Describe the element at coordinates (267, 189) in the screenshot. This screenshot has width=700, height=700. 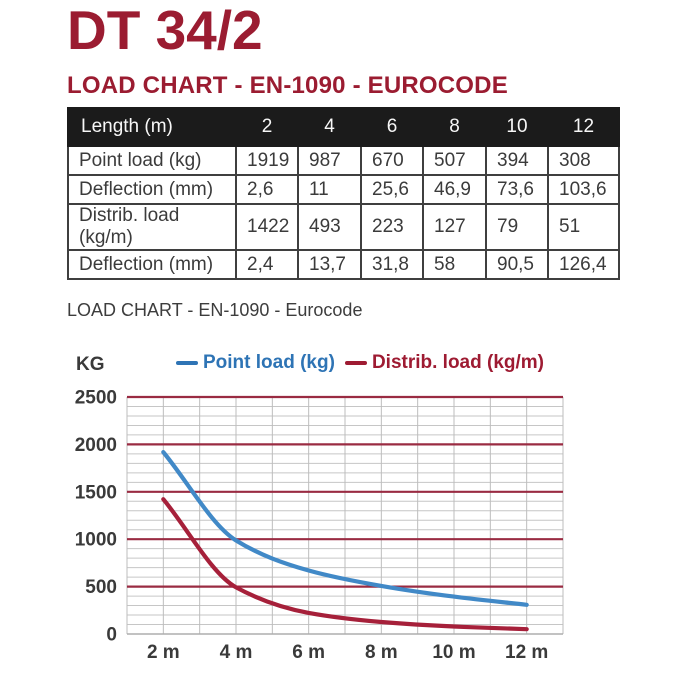
I see `table-cell: 2,6` at that location.